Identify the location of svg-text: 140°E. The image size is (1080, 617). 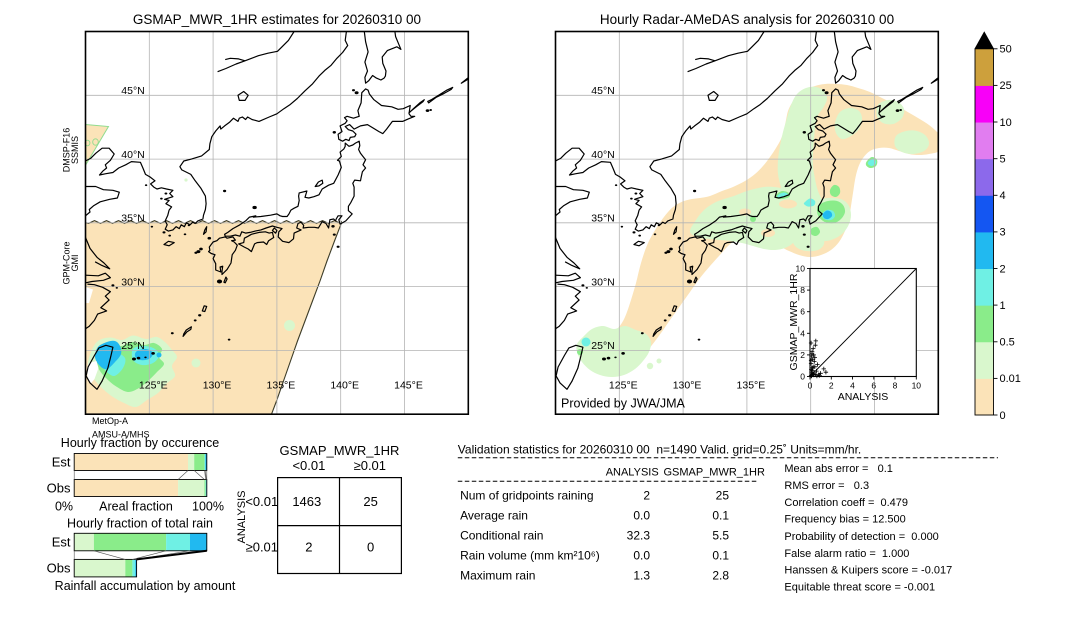
(344, 386).